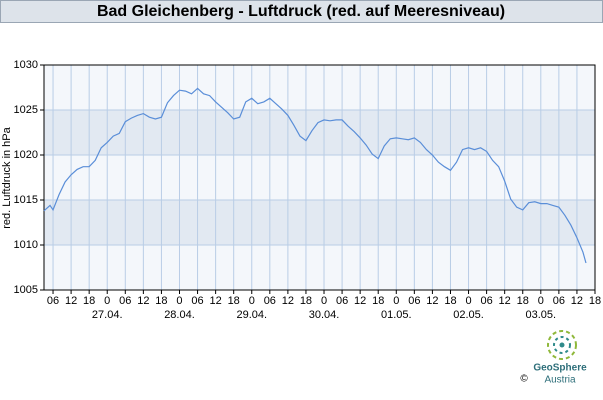 The image size is (603, 400). Describe the element at coordinates (26, 245) in the screenshot. I see `y-tick-label: 1010` at that location.